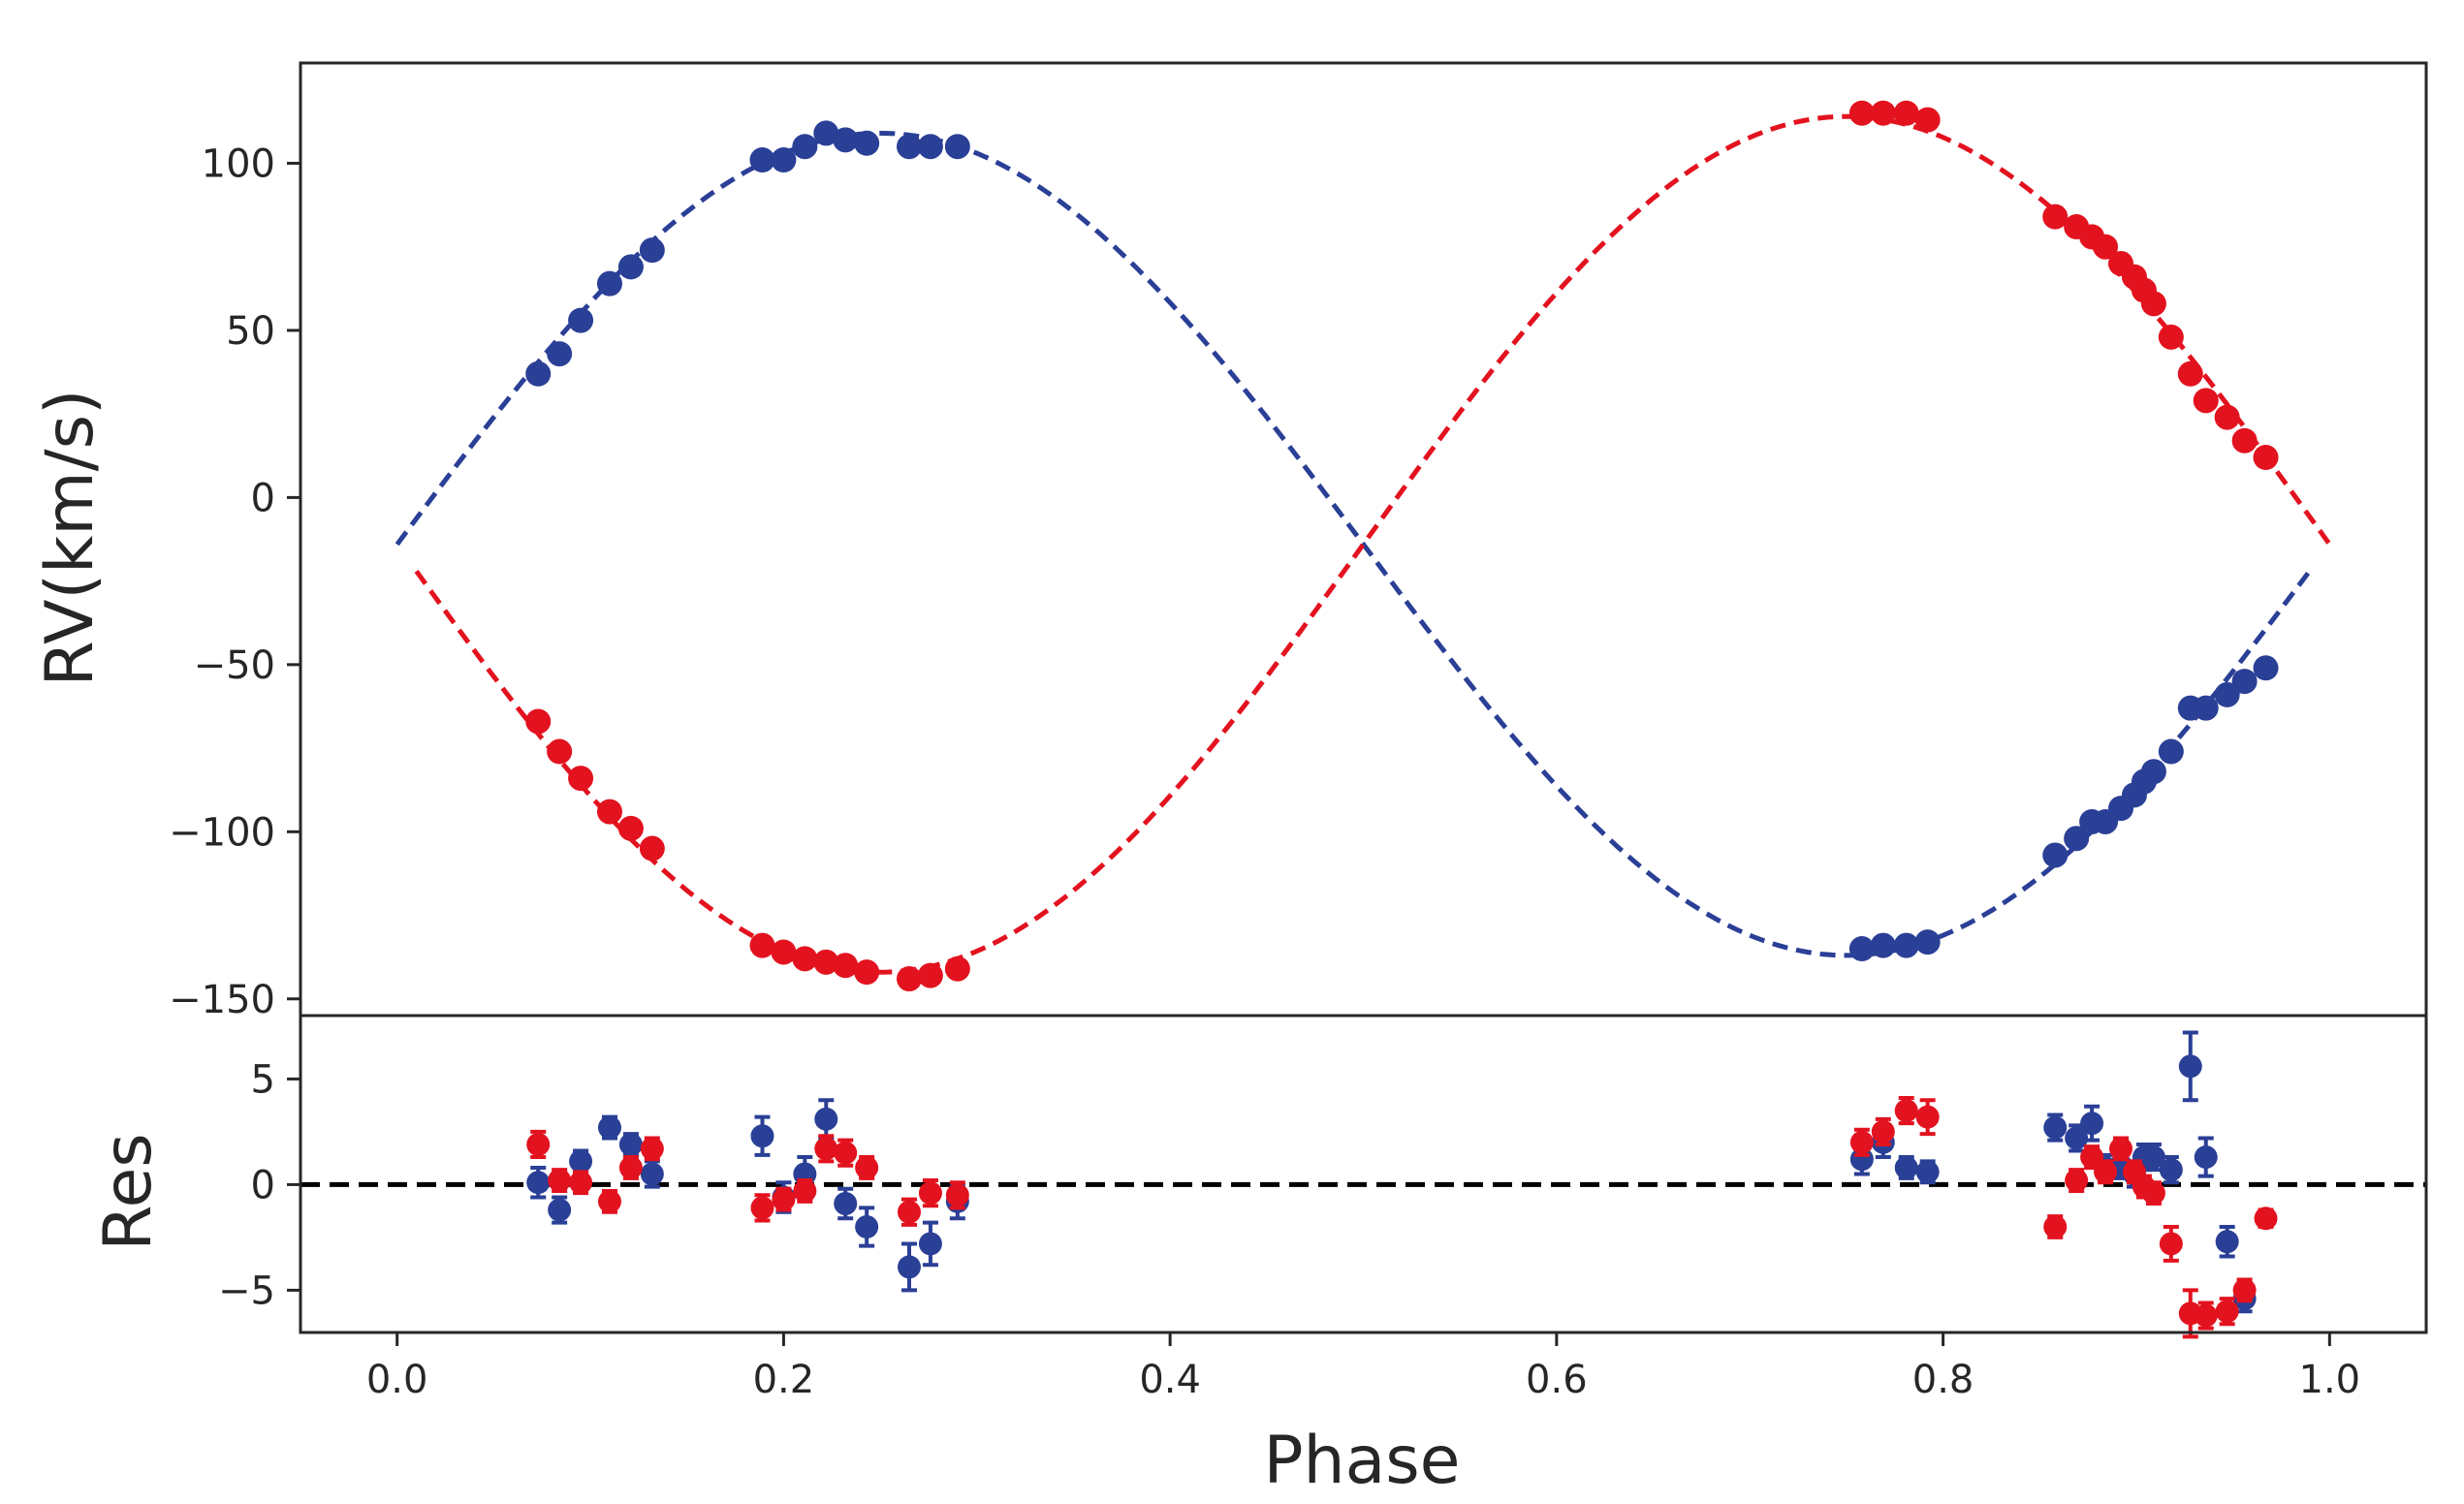 The image size is (2464, 1504). I want to click on rv-y-axis-label: RV(km/s), so click(70, 537).